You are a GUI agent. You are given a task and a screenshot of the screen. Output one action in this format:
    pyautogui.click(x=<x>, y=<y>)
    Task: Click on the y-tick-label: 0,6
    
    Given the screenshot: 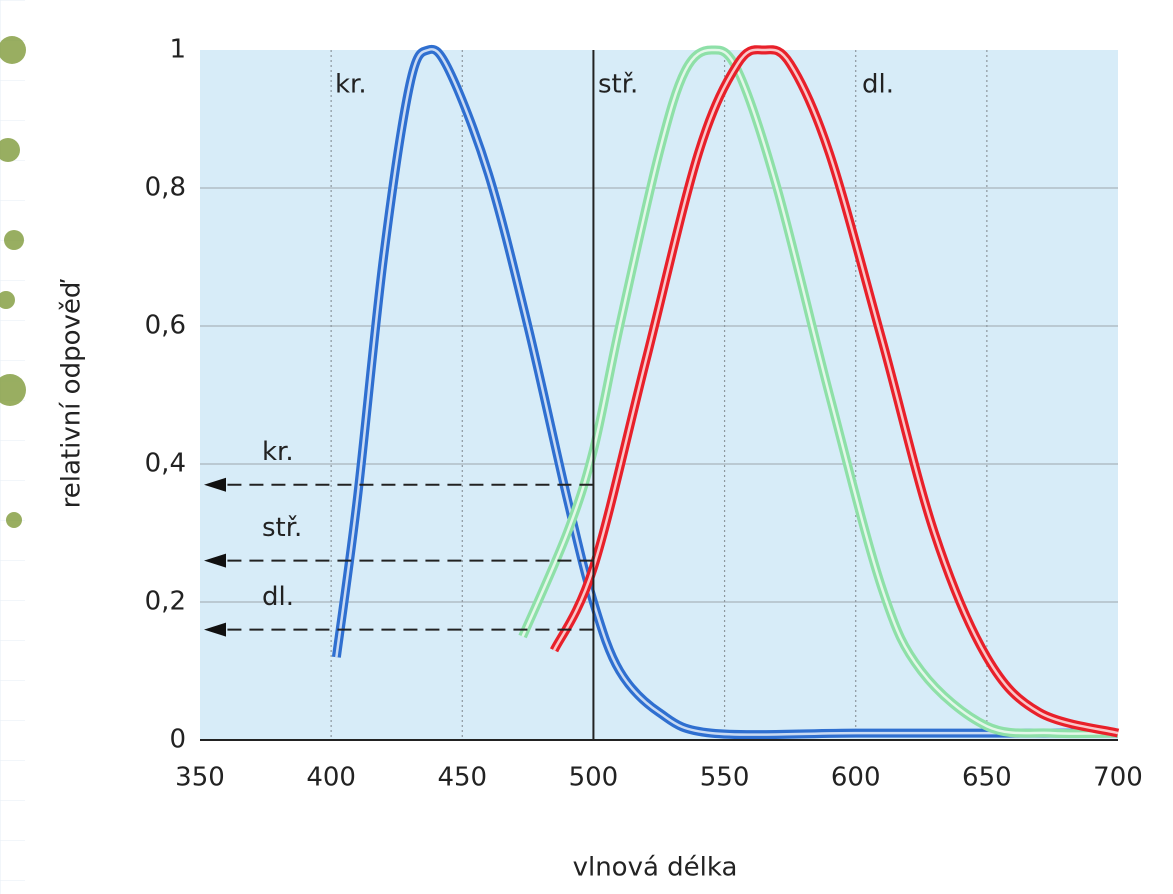 What is the action you would take?
    pyautogui.click(x=165, y=326)
    